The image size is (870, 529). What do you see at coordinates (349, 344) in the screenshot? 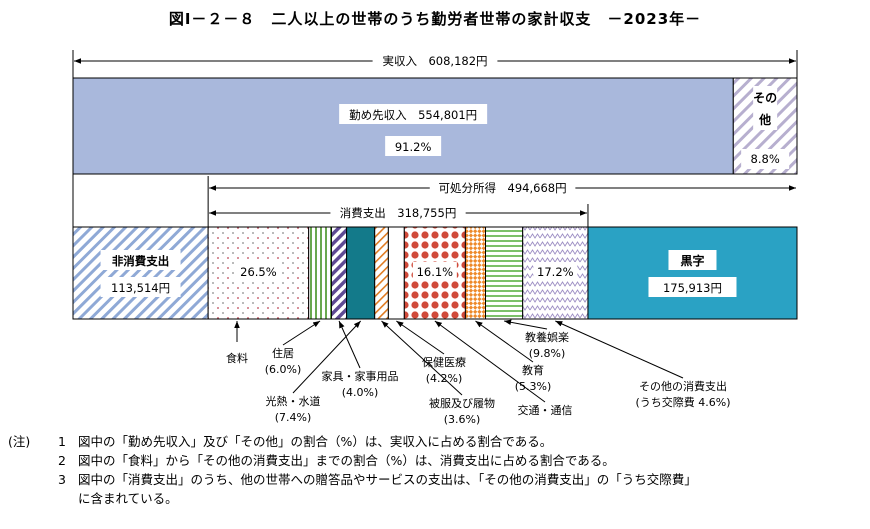
I see `callout-furniture-leader` at bounding box center [349, 344].